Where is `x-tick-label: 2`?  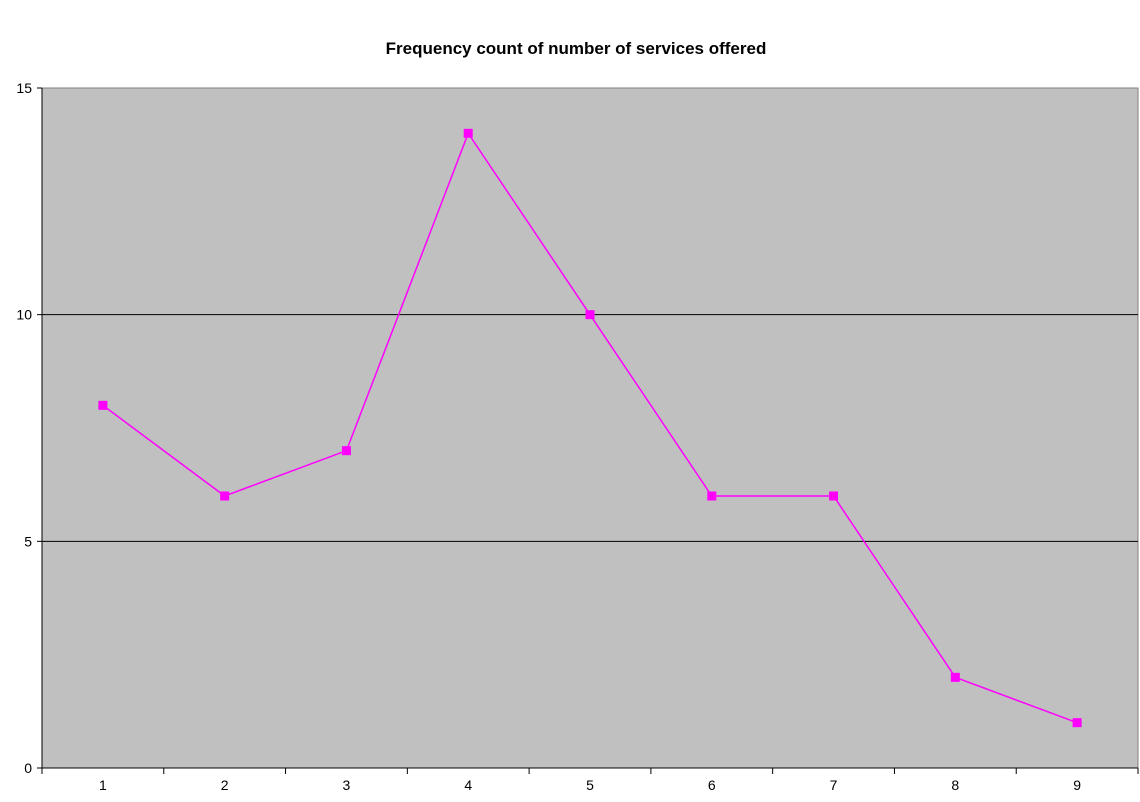
x-tick-label: 2 is located at coordinates (225, 785).